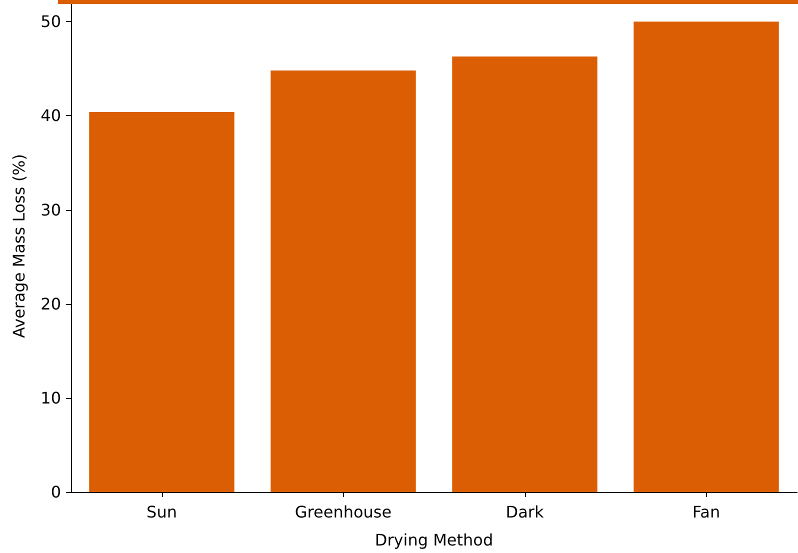  I want to click on x-tick-label: Fan, so click(706, 512).